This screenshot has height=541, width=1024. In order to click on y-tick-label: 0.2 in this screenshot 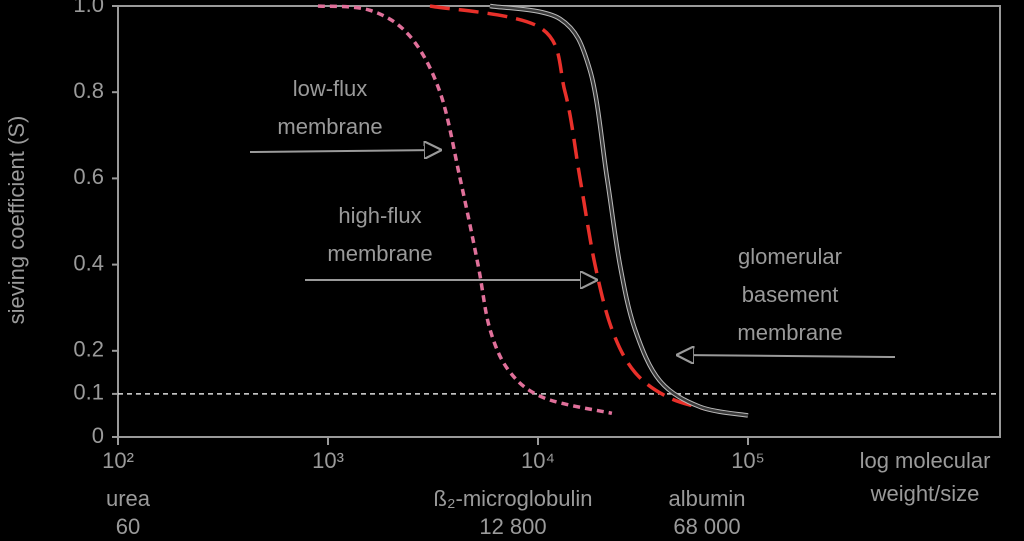, I will do `click(88, 349)`.